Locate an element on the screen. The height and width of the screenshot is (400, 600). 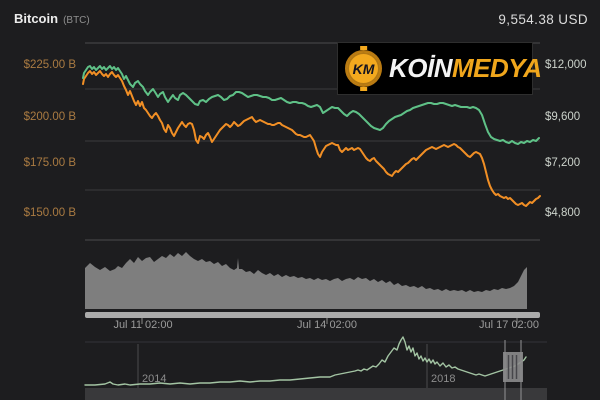
current-price: 9,554.38 USD is located at coordinates (543, 19).